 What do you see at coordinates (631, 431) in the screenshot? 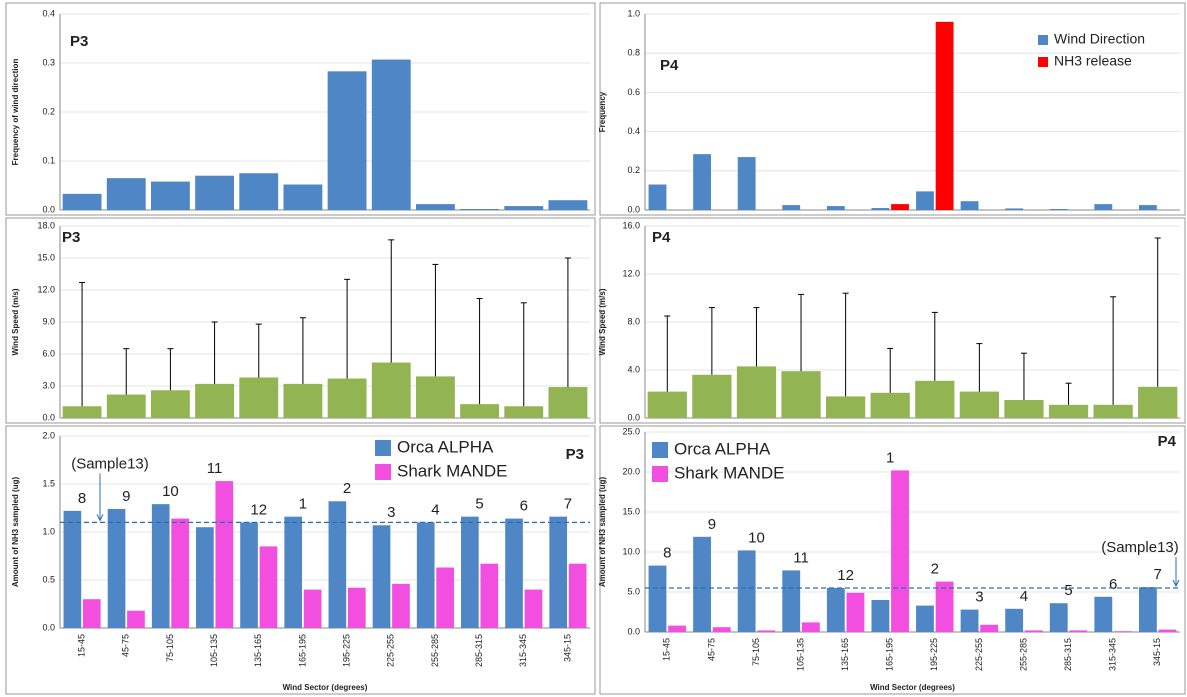
I see `y-tick-label: 25.0` at bounding box center [631, 431].